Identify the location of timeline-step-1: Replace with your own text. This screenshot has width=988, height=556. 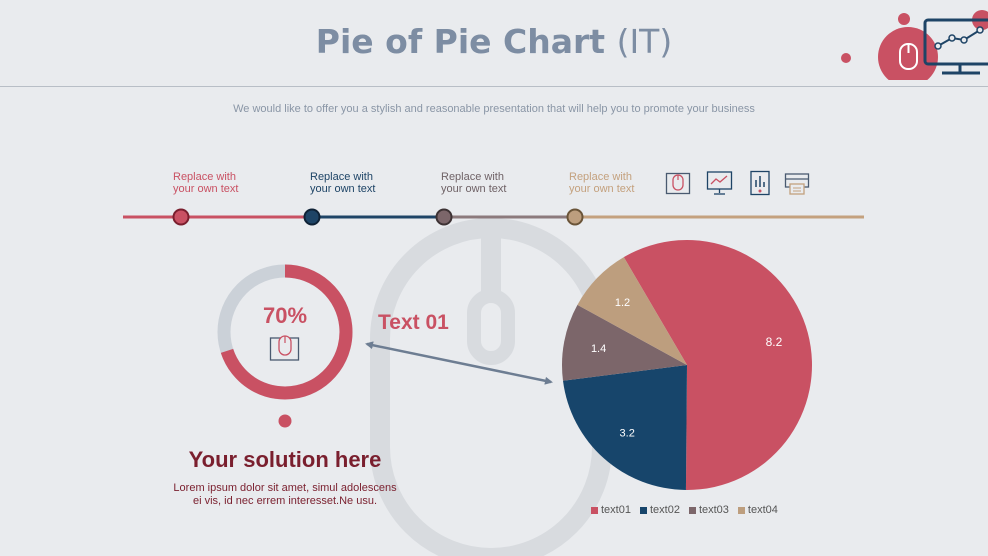
(205, 183).